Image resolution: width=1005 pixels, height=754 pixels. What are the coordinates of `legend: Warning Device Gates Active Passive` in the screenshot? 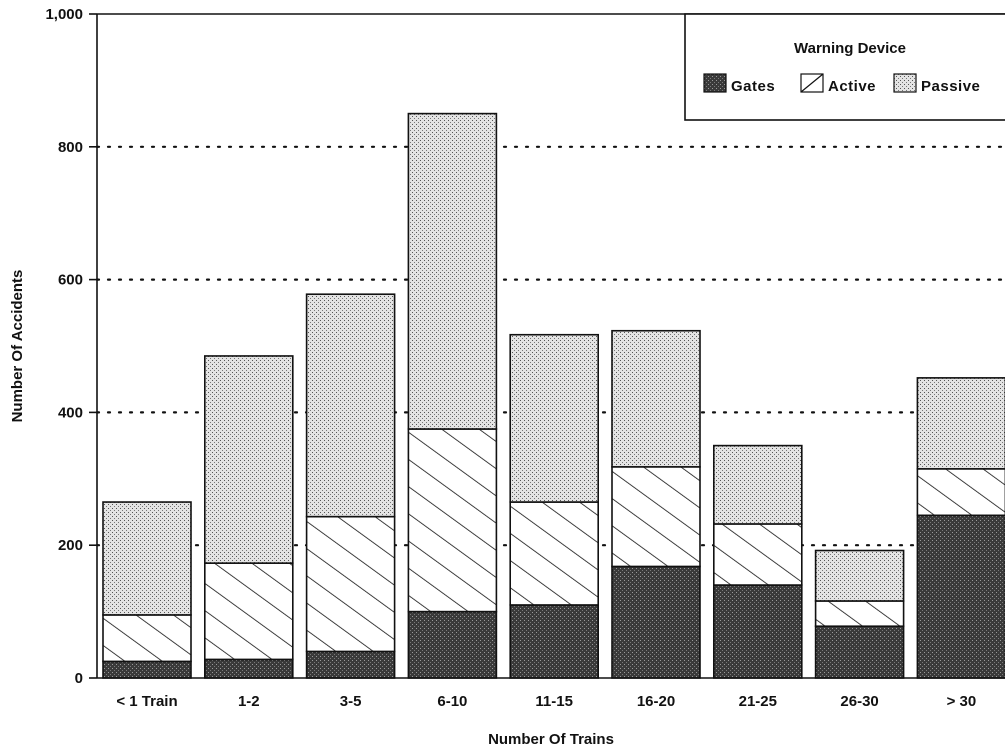 It's located at (844, 67).